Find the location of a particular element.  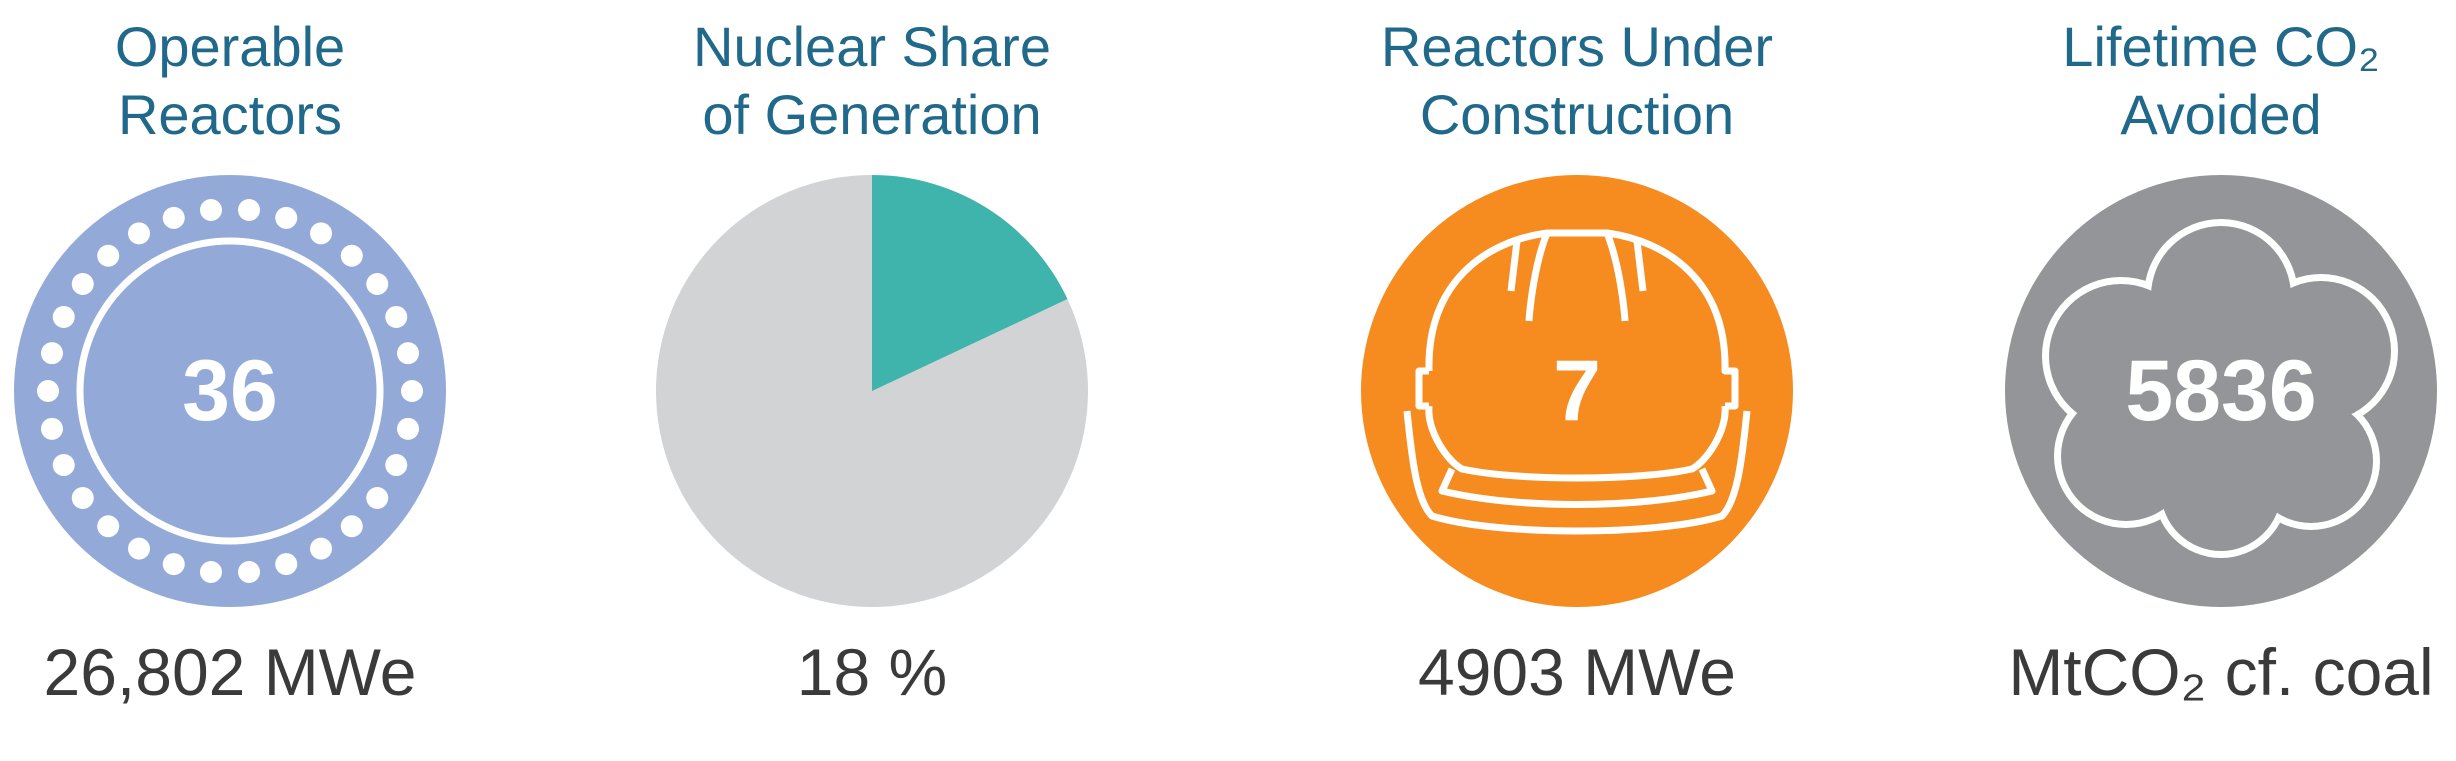

hard-hat-icon is located at coordinates (1577, 382).